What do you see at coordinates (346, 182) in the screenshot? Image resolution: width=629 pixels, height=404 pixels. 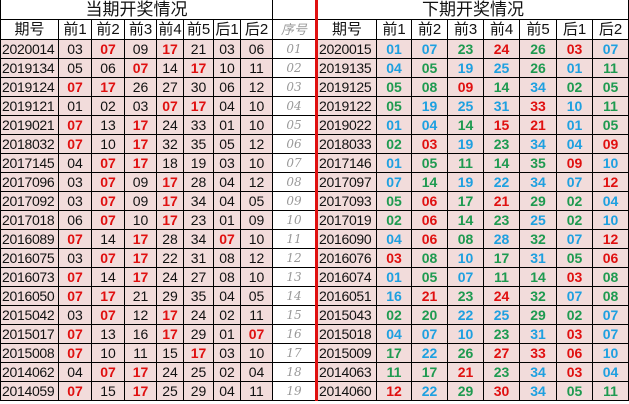 I see `next-issue: 2017097` at bounding box center [346, 182].